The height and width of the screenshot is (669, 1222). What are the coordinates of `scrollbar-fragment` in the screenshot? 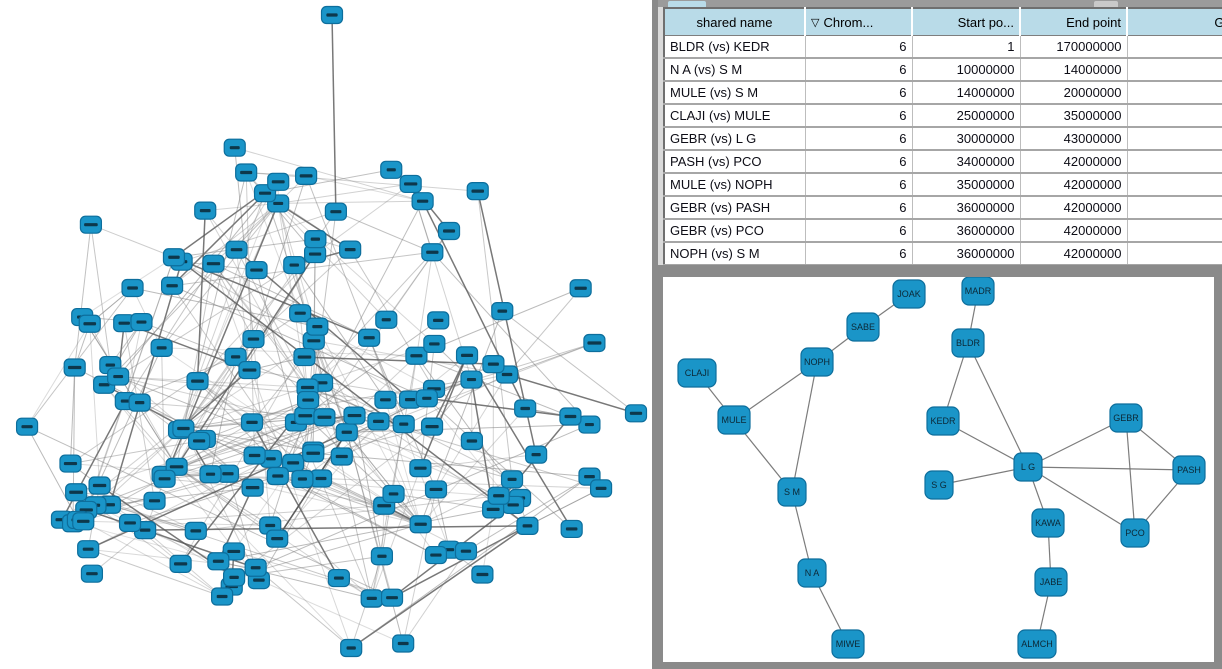 It's located at (1106, 4).